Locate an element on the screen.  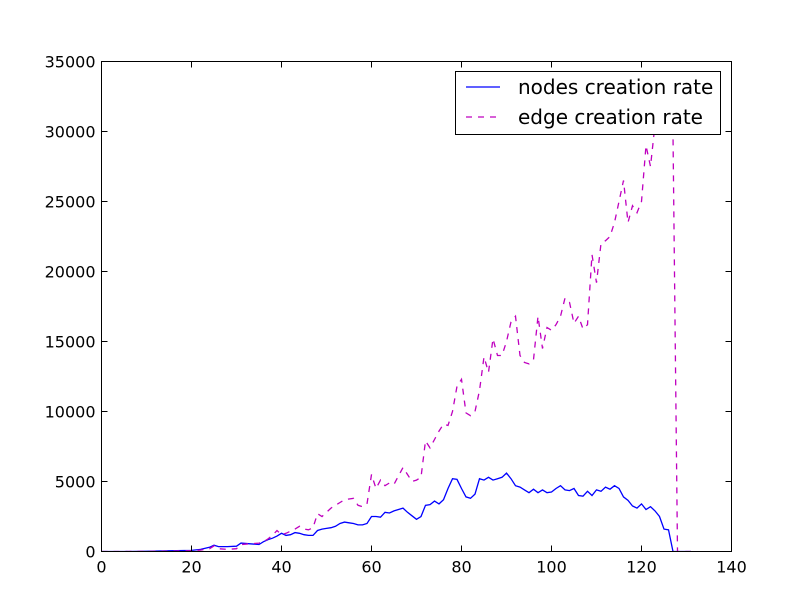
x-tick-label: 120 is located at coordinates (641, 567).